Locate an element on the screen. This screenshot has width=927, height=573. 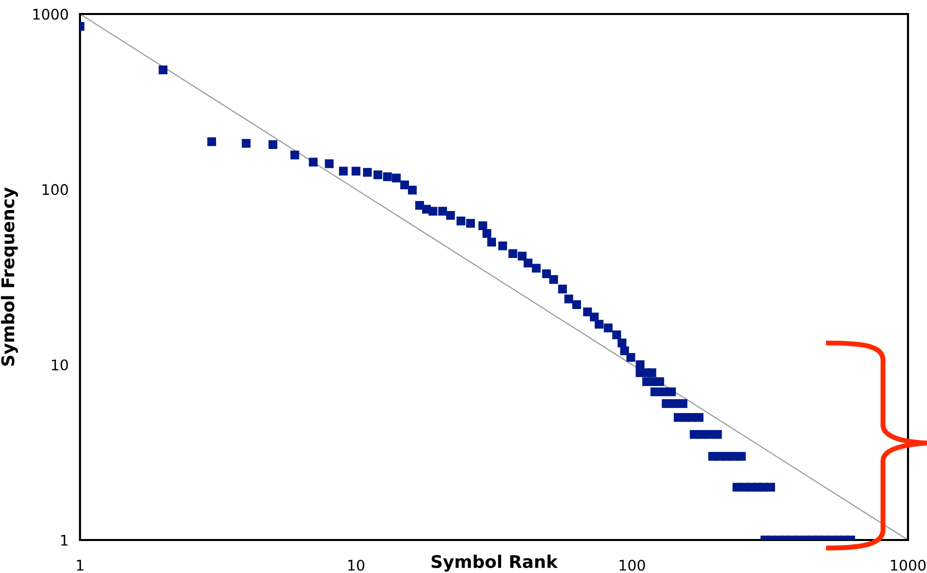
y-tick-label: 1 is located at coordinates (64, 540).